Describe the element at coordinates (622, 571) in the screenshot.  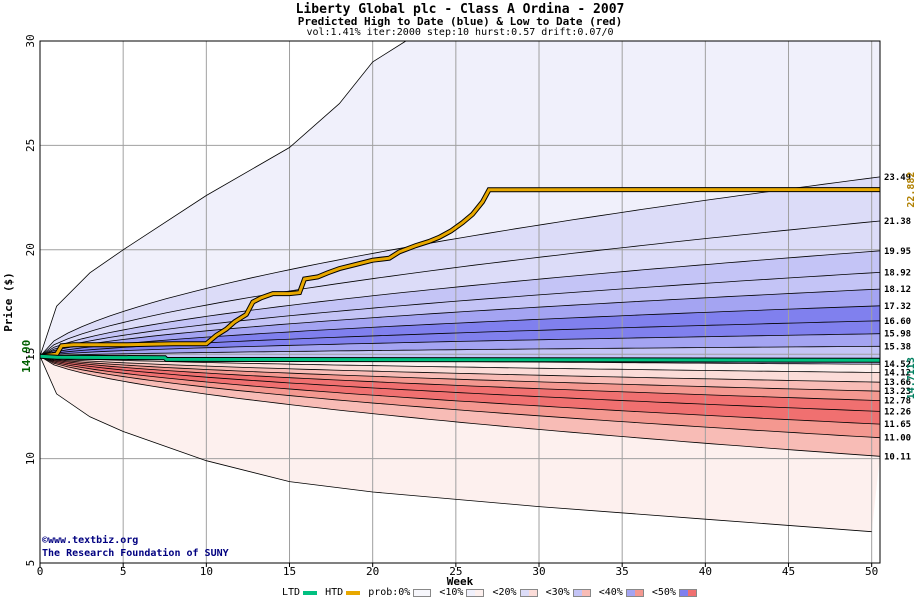
I see `x-tick-label-35: 35` at that location.